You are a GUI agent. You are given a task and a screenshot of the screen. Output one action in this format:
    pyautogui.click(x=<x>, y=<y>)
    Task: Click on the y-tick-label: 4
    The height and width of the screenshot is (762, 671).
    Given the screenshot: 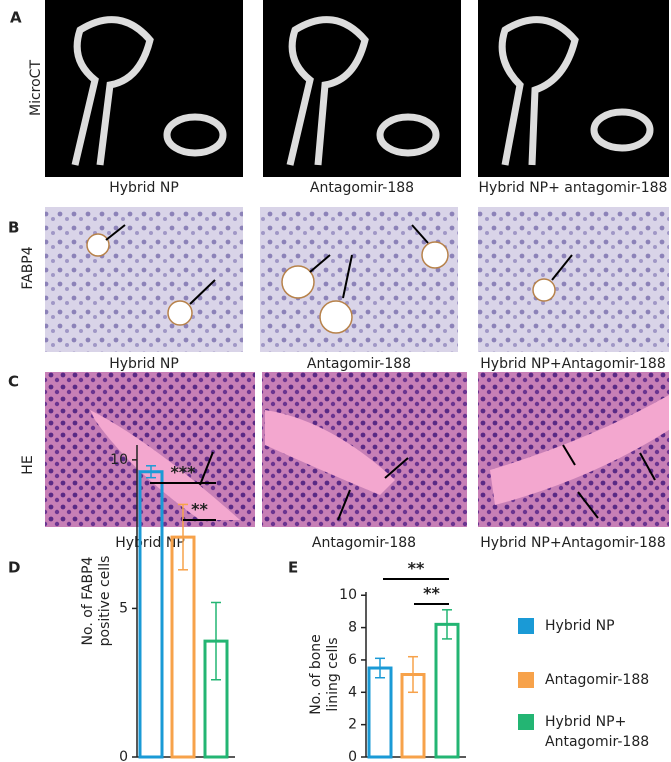 What is the action you would take?
    pyautogui.click(x=352, y=692)
    